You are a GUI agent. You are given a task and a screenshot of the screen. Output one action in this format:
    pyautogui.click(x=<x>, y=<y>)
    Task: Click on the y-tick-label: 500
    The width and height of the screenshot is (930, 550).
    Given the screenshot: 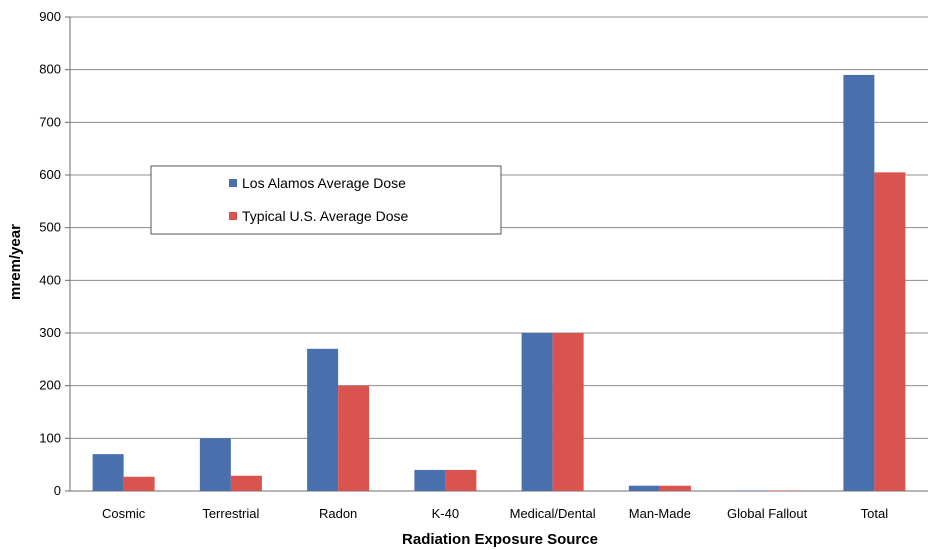 What is the action you would take?
    pyautogui.click(x=50, y=227)
    